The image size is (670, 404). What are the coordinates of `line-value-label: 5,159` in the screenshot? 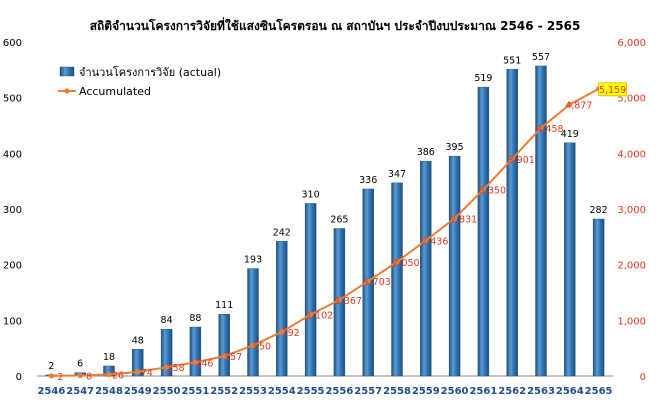 It's located at (612, 90).